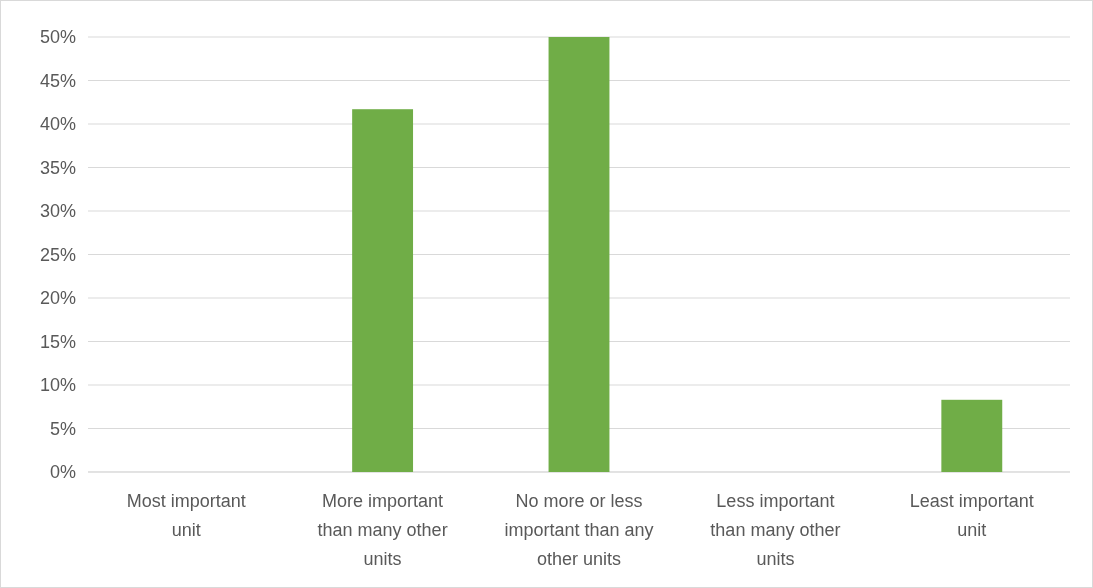 The width and height of the screenshot is (1093, 588). Describe the element at coordinates (57, 385) in the screenshot. I see `y-tick-label: 10%` at that location.